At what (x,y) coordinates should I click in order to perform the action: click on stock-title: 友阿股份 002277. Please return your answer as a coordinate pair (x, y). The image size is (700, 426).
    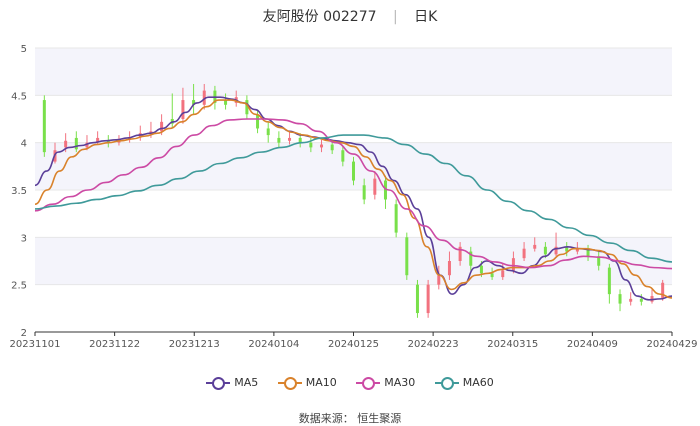
    Looking at the image, I should click on (319, 17).